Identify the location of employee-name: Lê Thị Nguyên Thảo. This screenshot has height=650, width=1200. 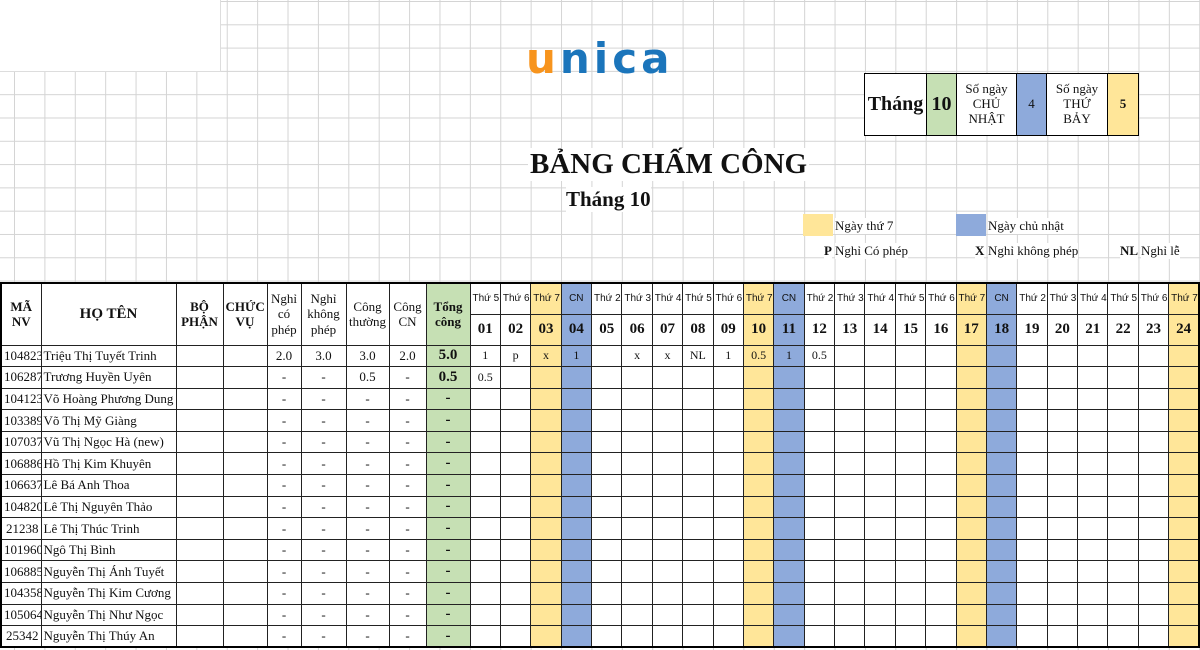
(108, 507).